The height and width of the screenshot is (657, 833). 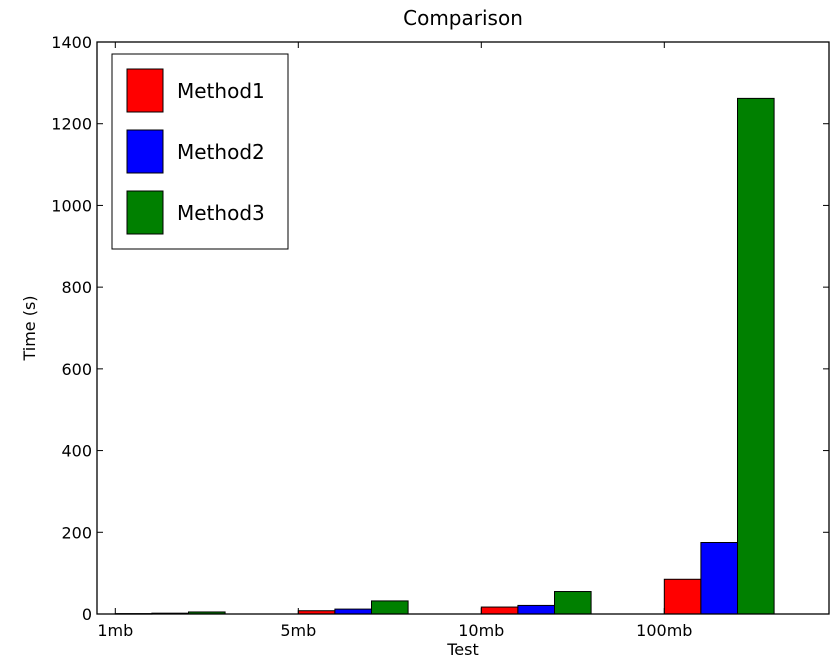 I want to click on legend-label-method1: Method1, so click(x=221, y=91).